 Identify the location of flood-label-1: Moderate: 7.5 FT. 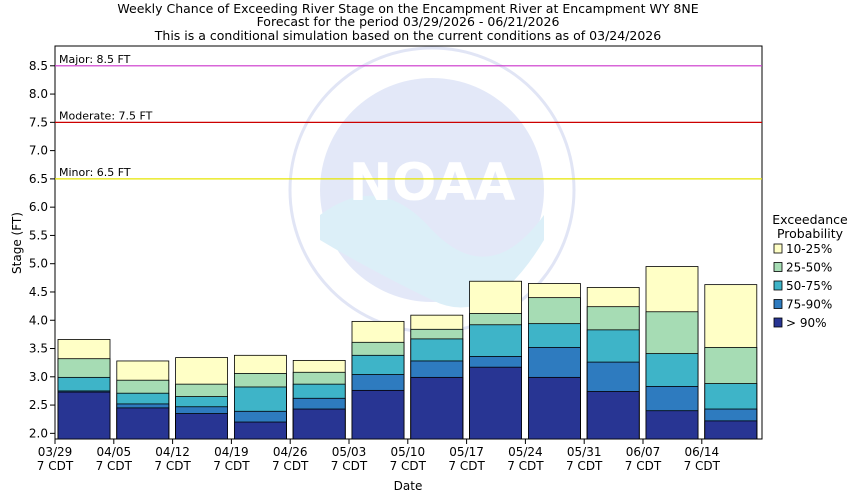
(106, 115).